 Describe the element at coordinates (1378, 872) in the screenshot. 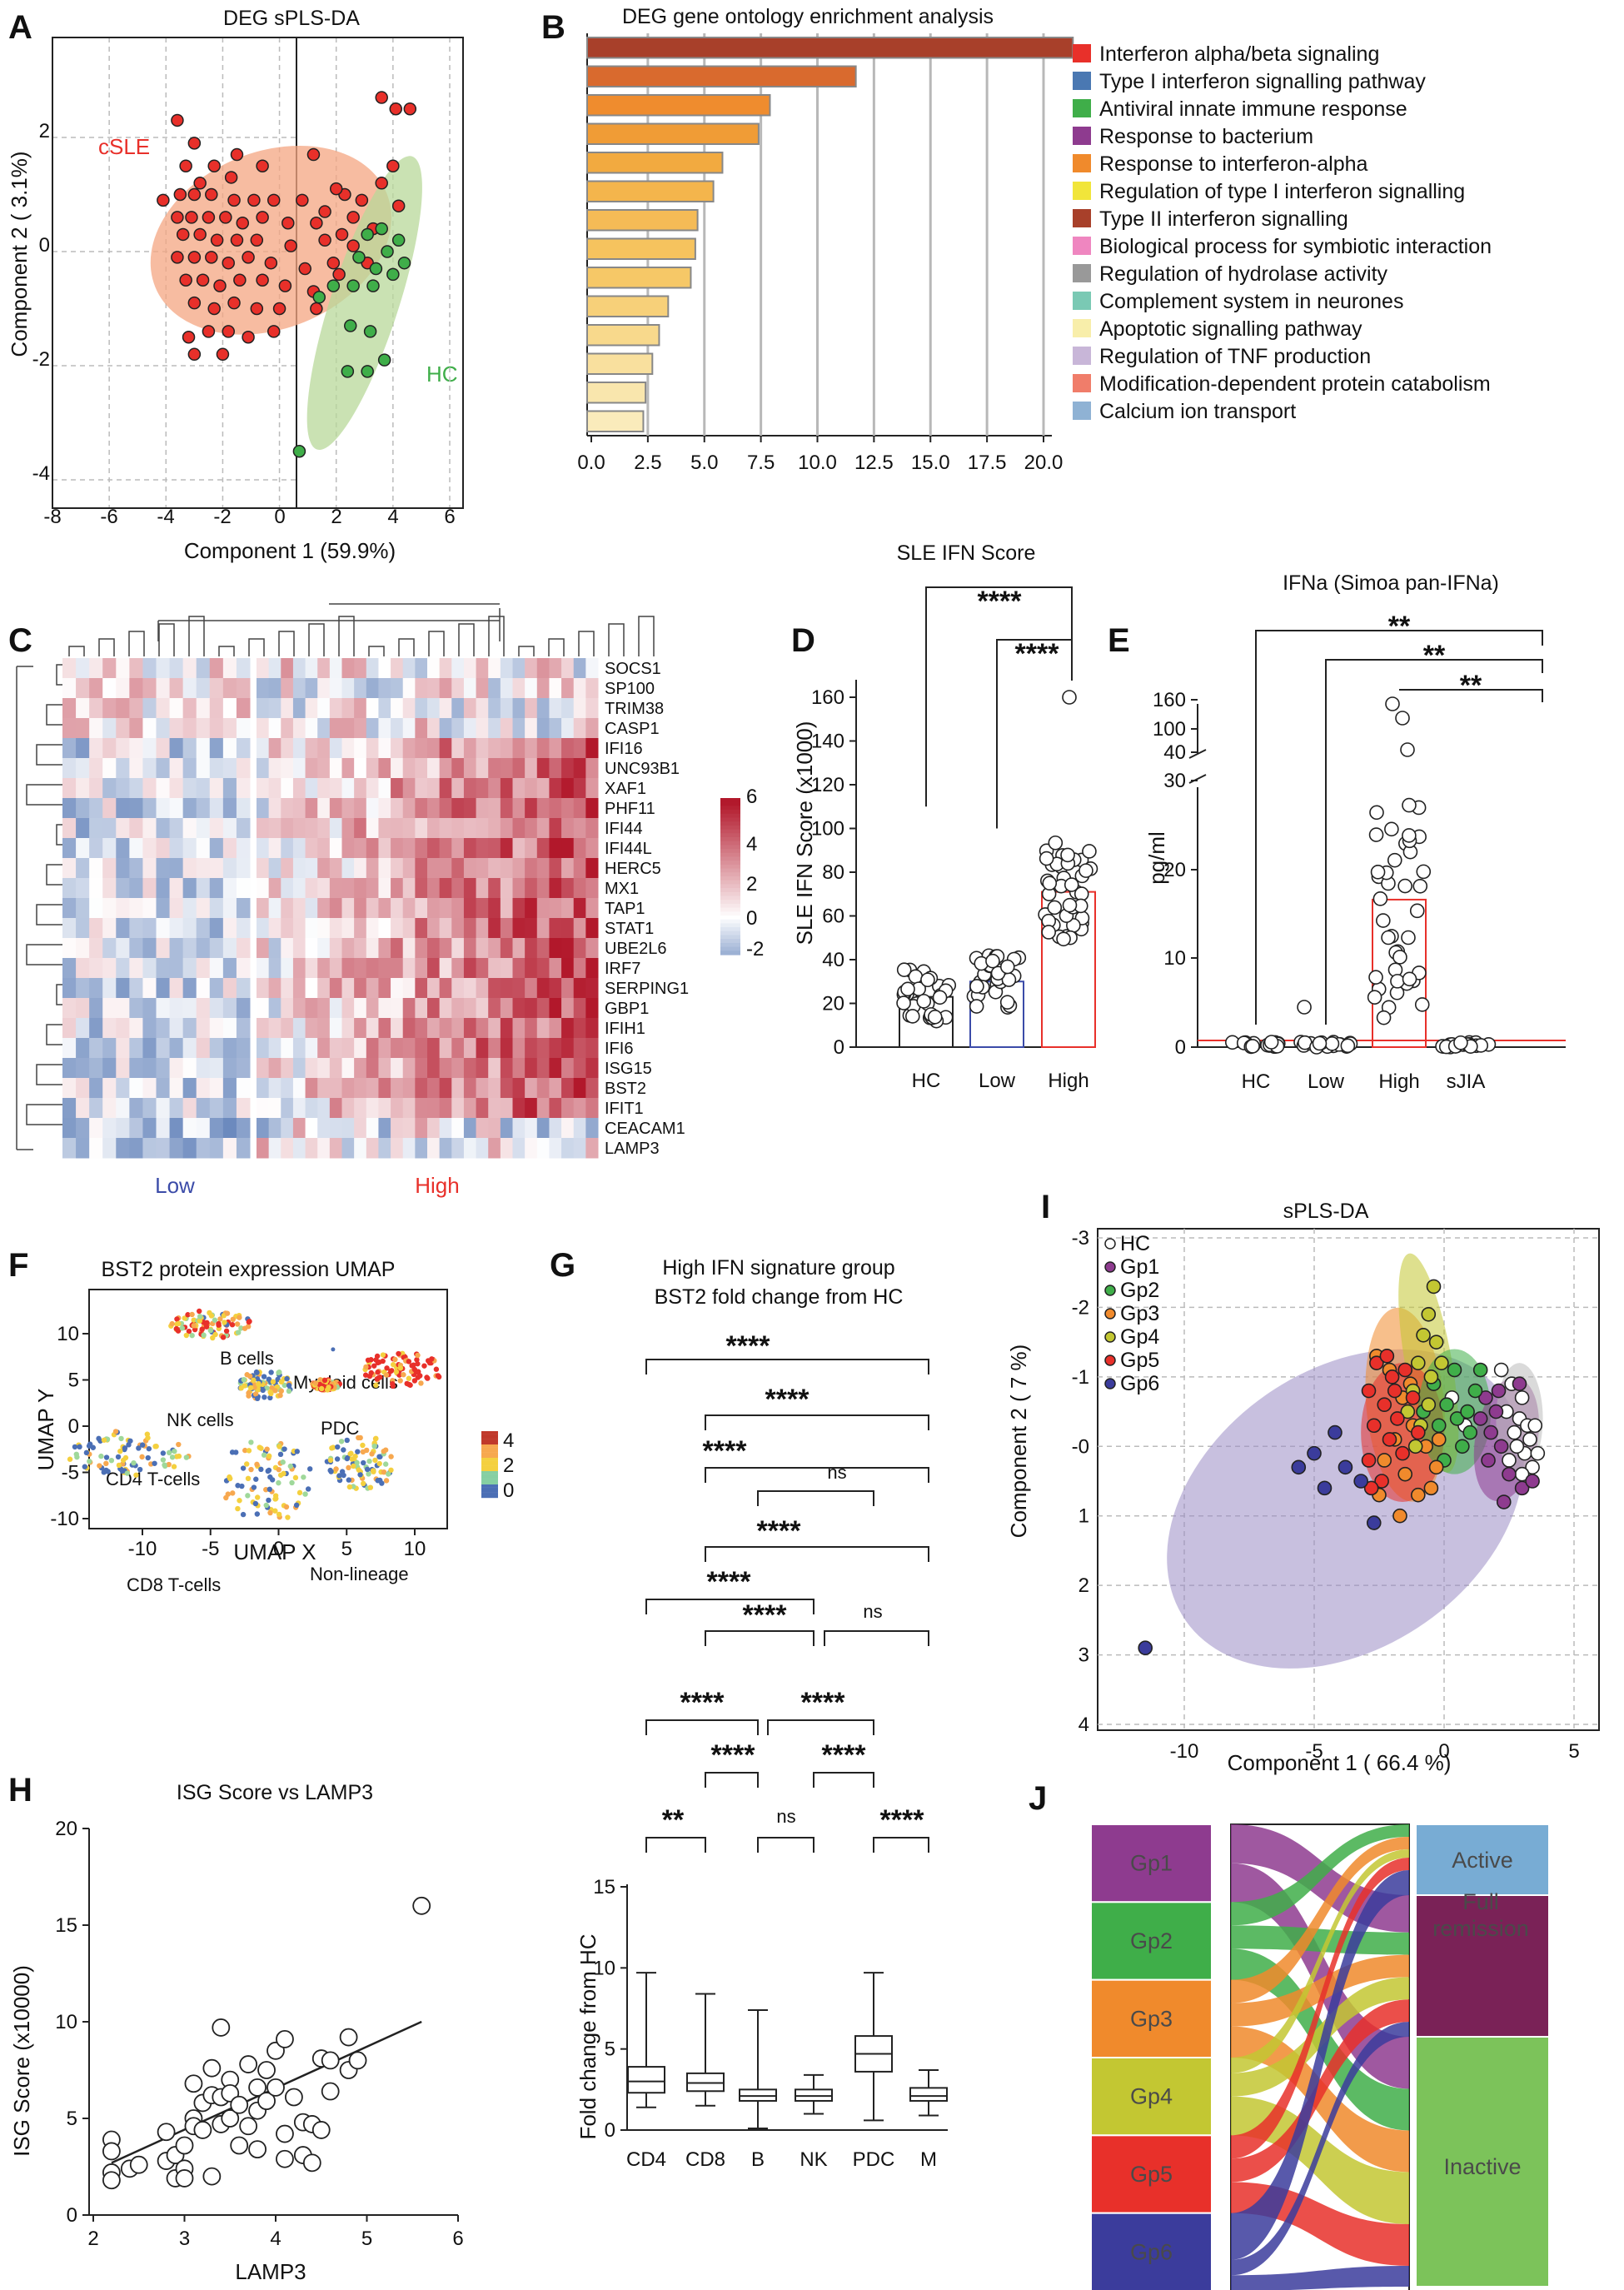

I see `panel-e-point` at that location.